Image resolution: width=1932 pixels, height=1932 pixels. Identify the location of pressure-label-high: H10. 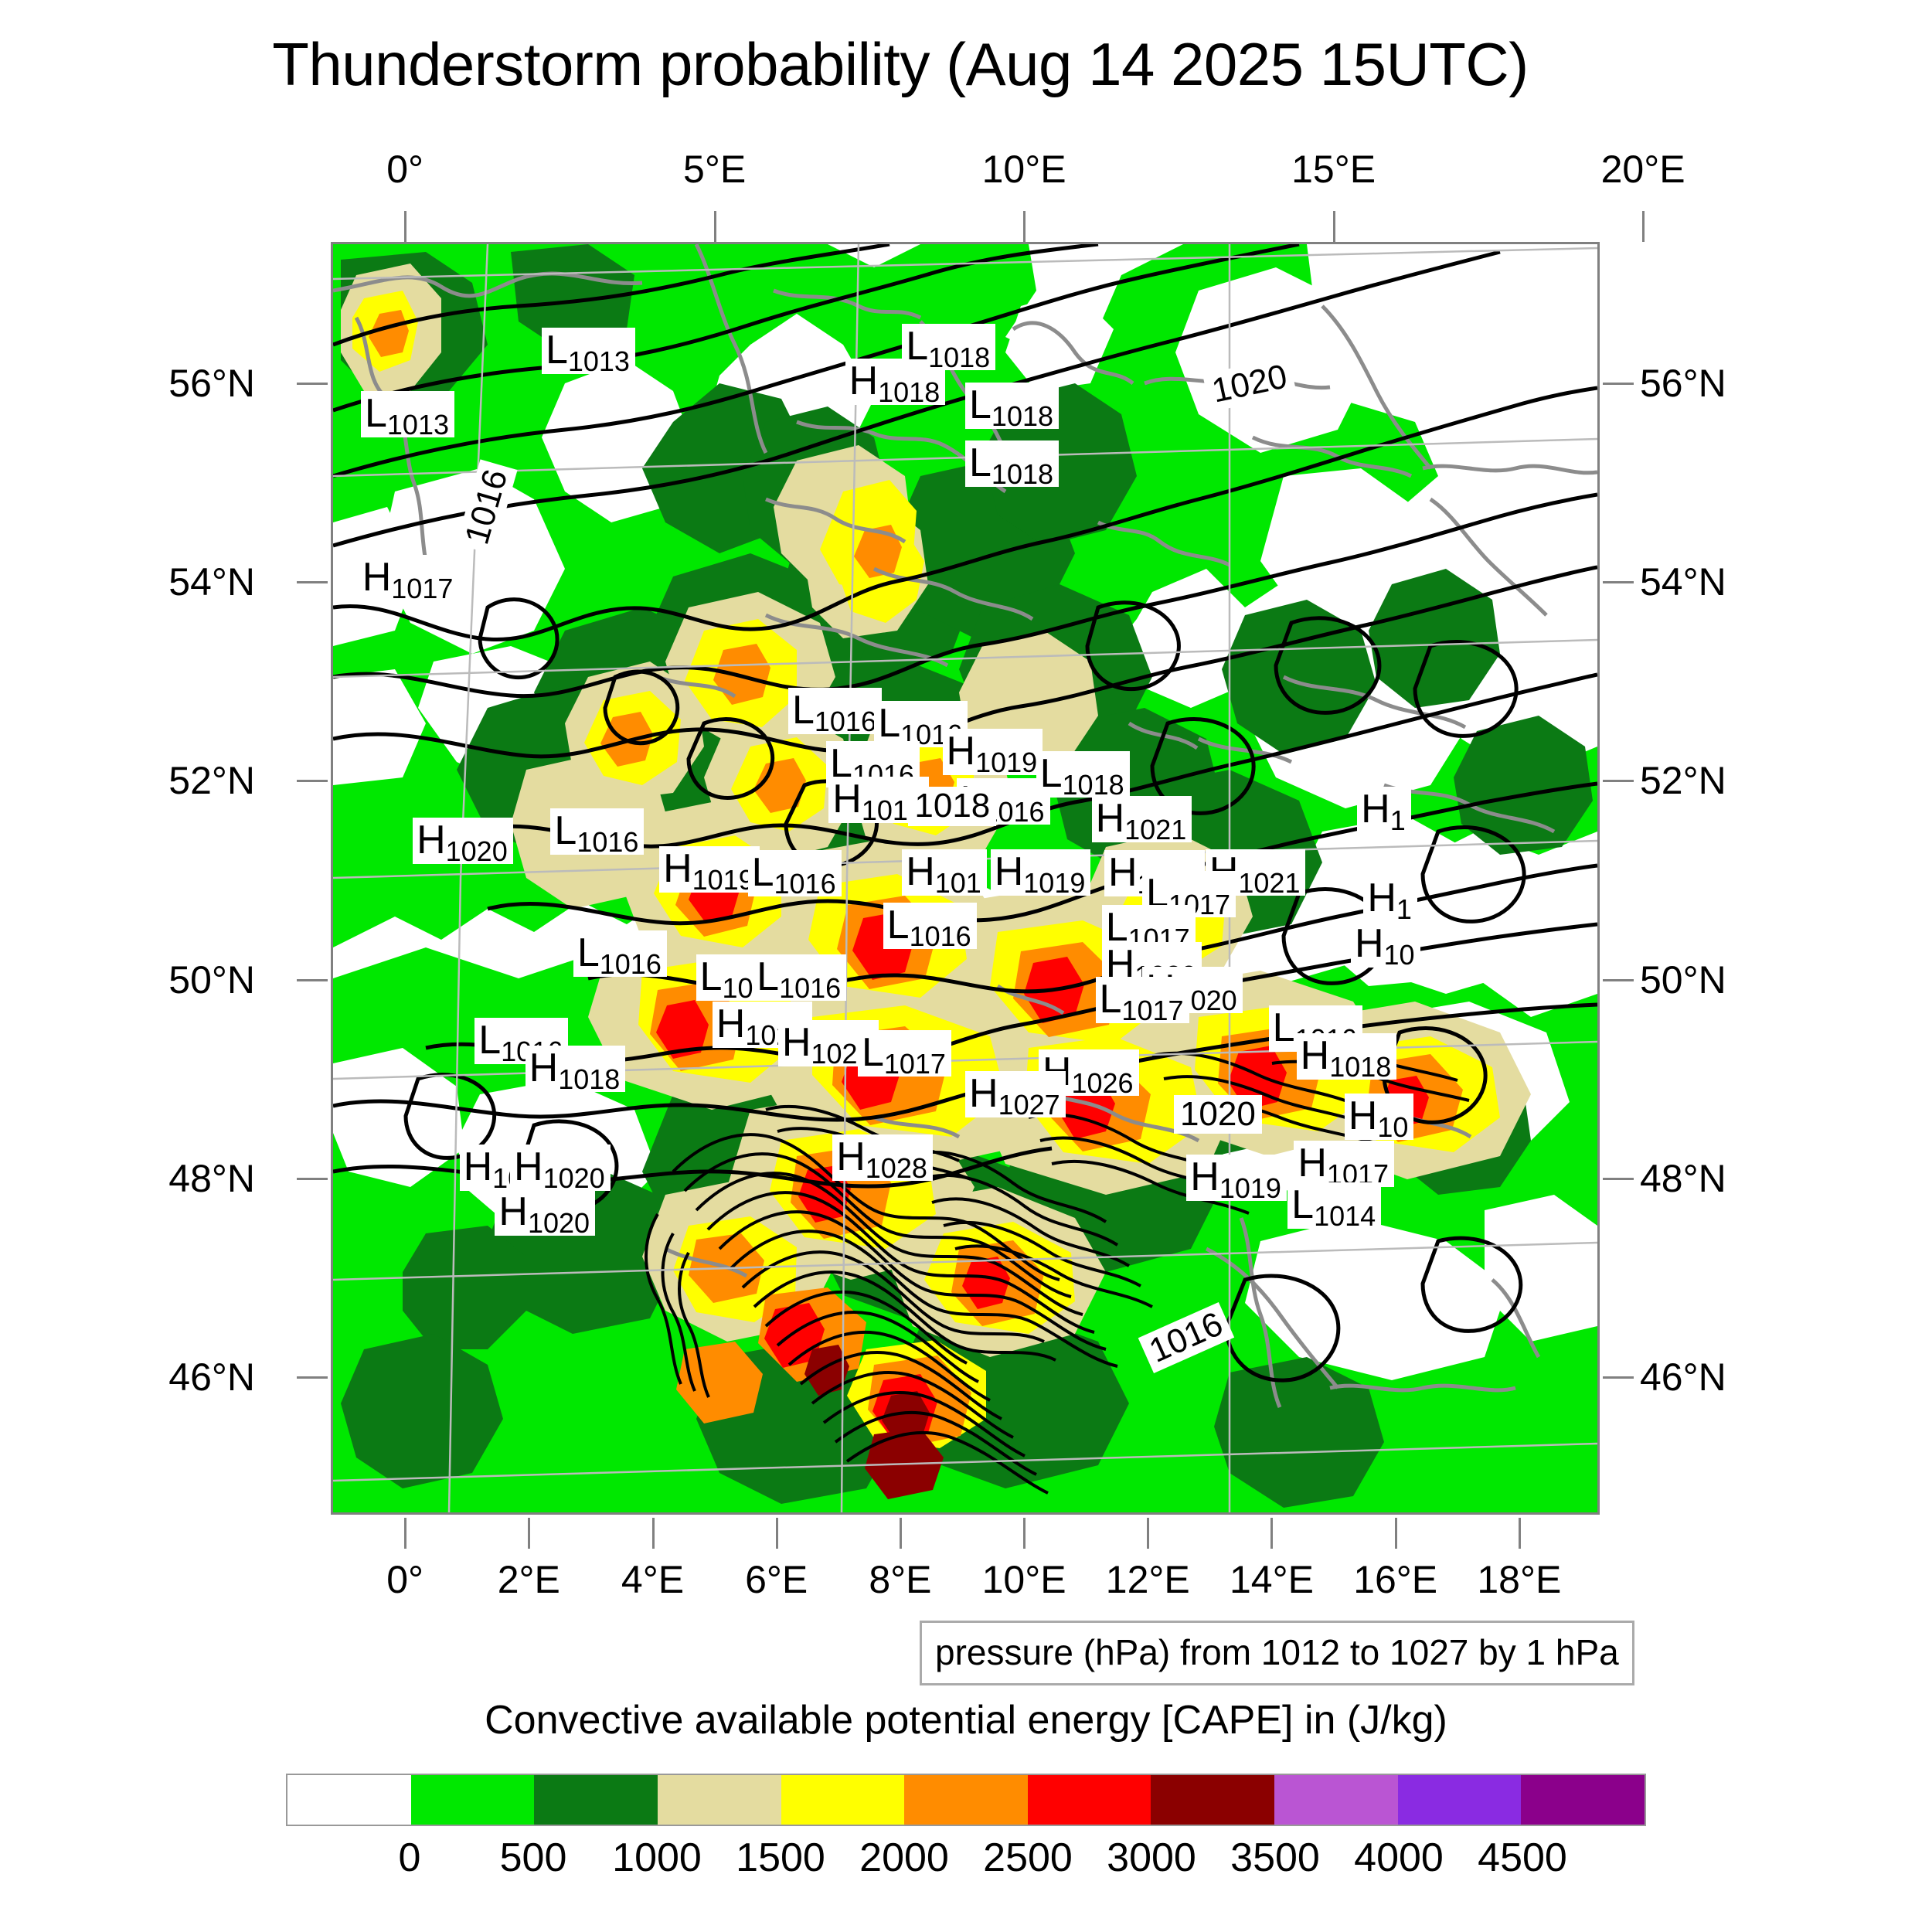
(1379, 1118).